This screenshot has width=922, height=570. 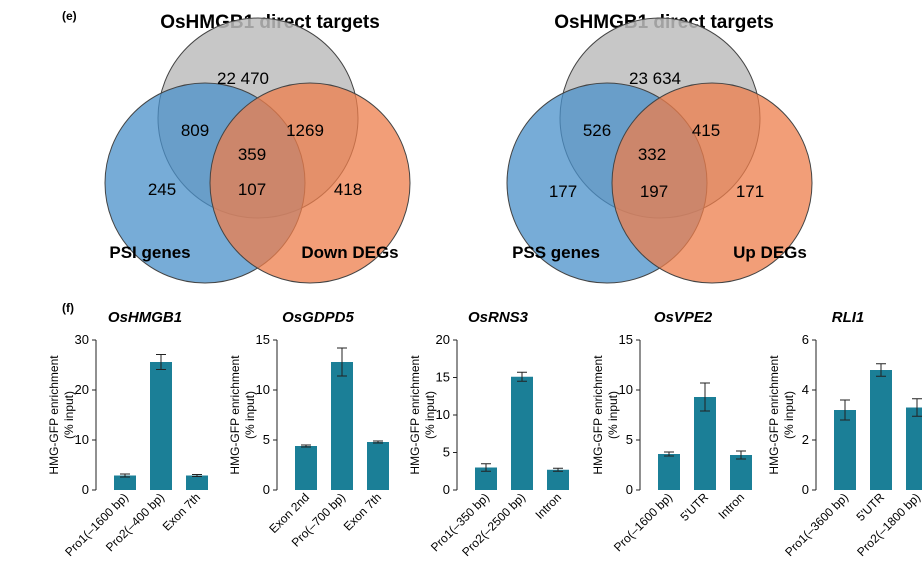 I want to click on bar-chart-title: RLI1, so click(x=848, y=317).